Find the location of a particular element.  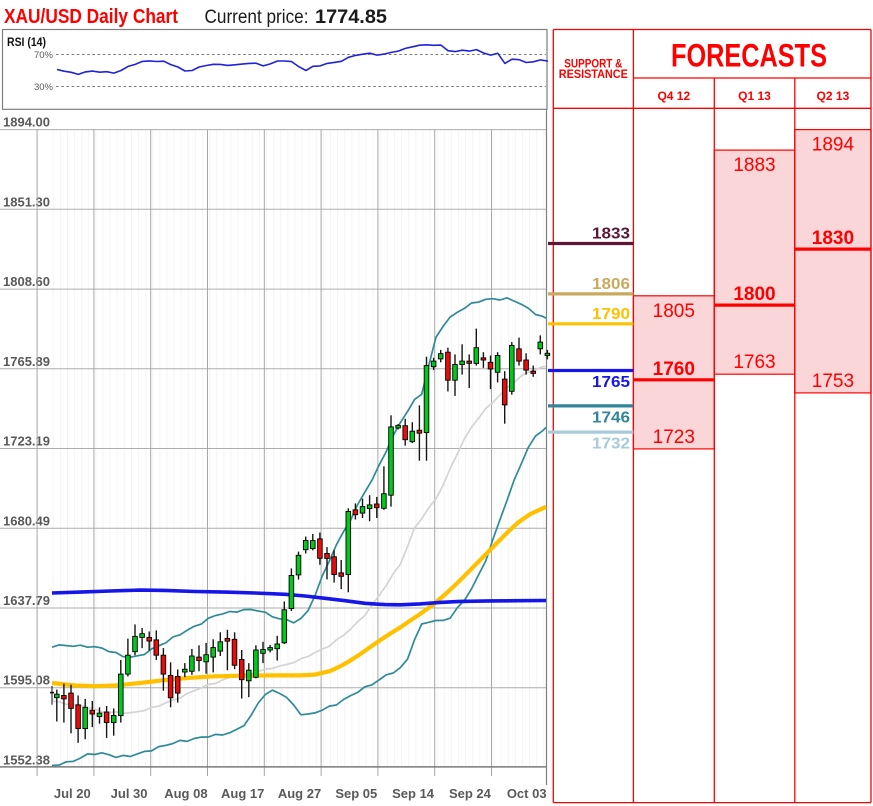

svg-text: Sep 05 is located at coordinates (356, 793).